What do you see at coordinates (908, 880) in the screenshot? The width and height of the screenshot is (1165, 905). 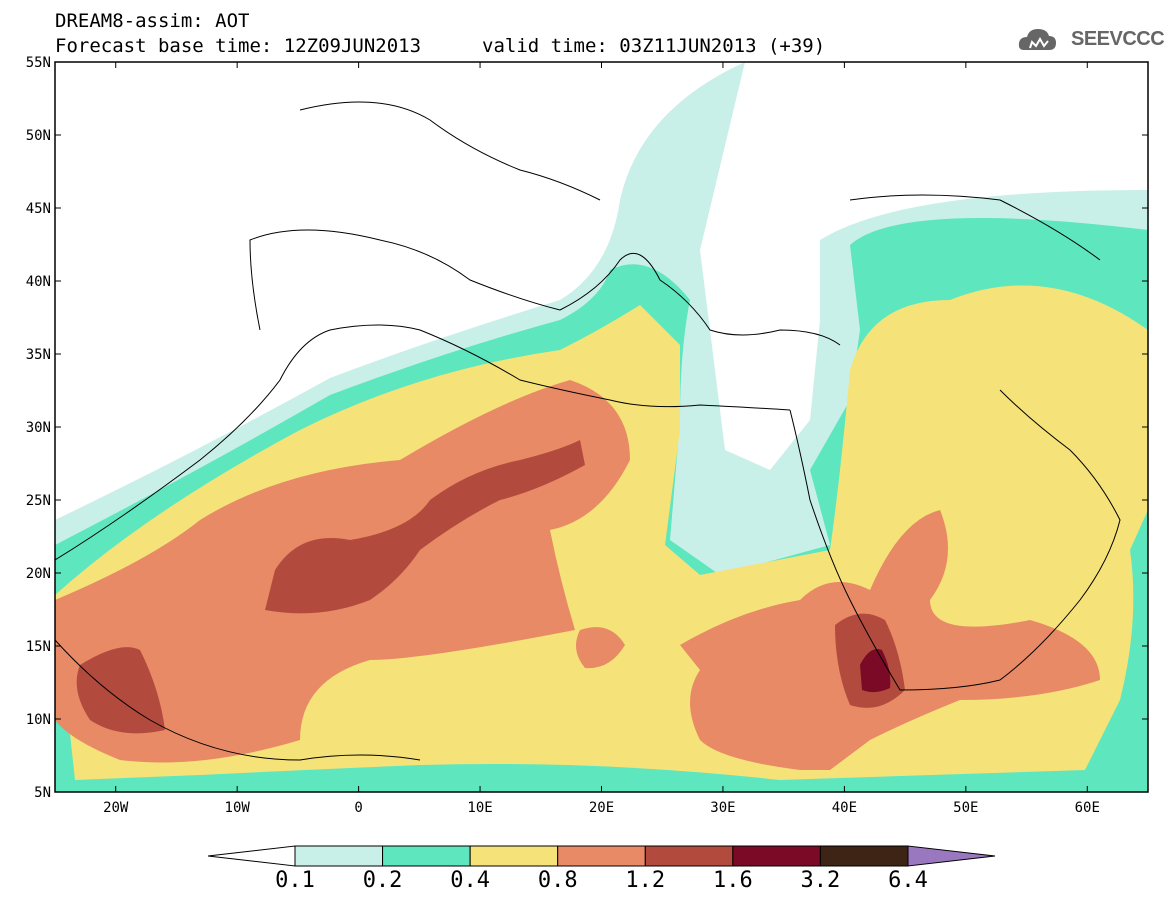 I see `colorbar-level-label: 6.4` at bounding box center [908, 880].